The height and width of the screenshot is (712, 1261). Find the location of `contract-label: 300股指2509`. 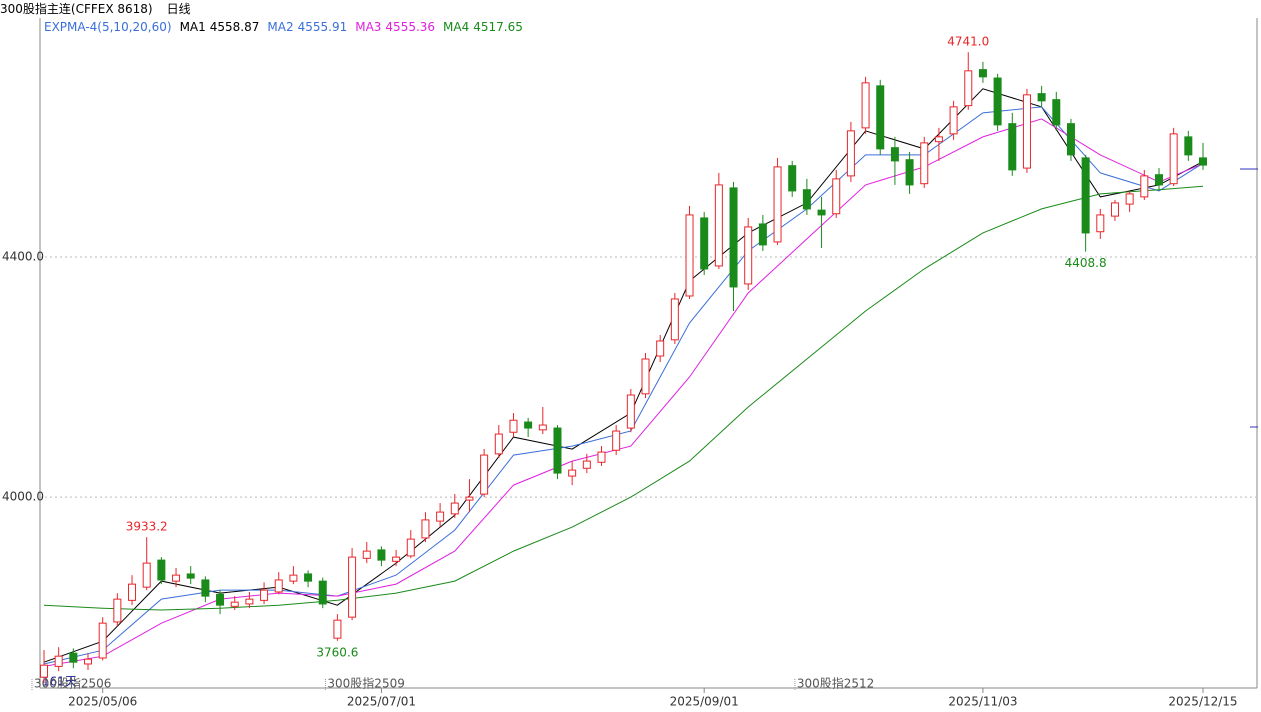

contract-label: 300股指2509 is located at coordinates (365, 683).